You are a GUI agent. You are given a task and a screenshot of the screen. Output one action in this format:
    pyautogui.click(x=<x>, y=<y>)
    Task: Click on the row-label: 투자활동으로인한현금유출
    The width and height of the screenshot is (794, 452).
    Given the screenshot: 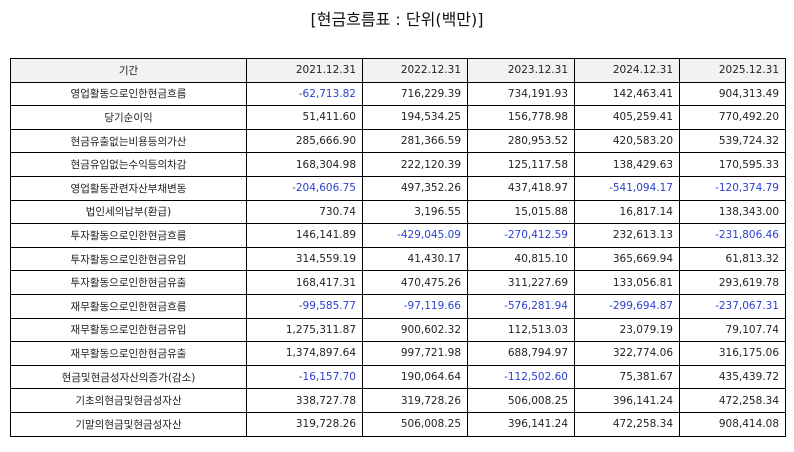 What is the action you would take?
    pyautogui.click(x=128, y=282)
    